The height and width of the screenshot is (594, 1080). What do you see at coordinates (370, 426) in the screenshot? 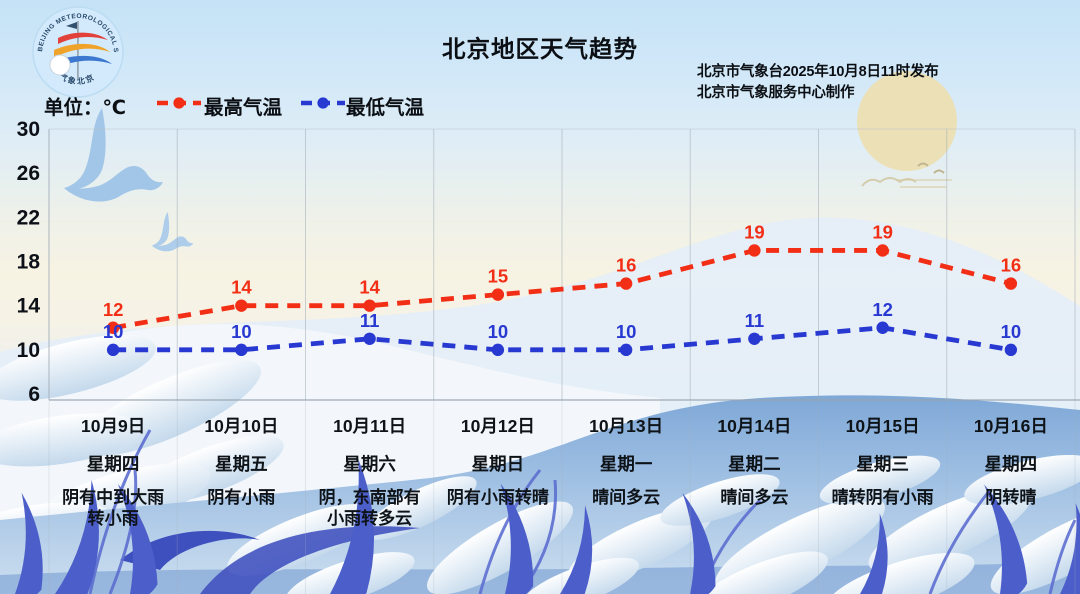
I see `date-label: 10月11日` at bounding box center [370, 426].